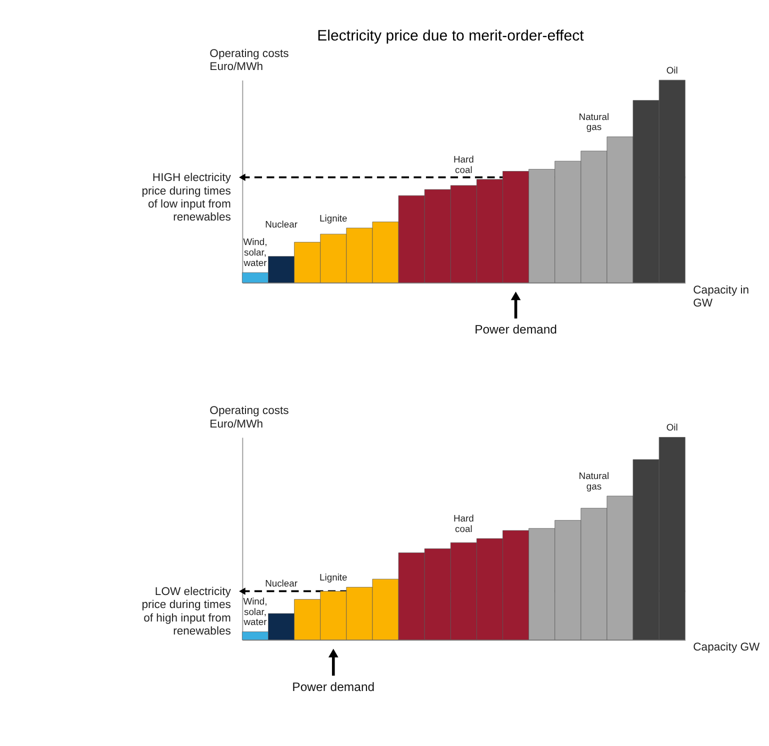 Image resolution: width=769 pixels, height=746 pixels. Describe the element at coordinates (187, 198) in the screenshot. I see `legend-label: HIGH electricity price during times of low input from renewables` at that location.